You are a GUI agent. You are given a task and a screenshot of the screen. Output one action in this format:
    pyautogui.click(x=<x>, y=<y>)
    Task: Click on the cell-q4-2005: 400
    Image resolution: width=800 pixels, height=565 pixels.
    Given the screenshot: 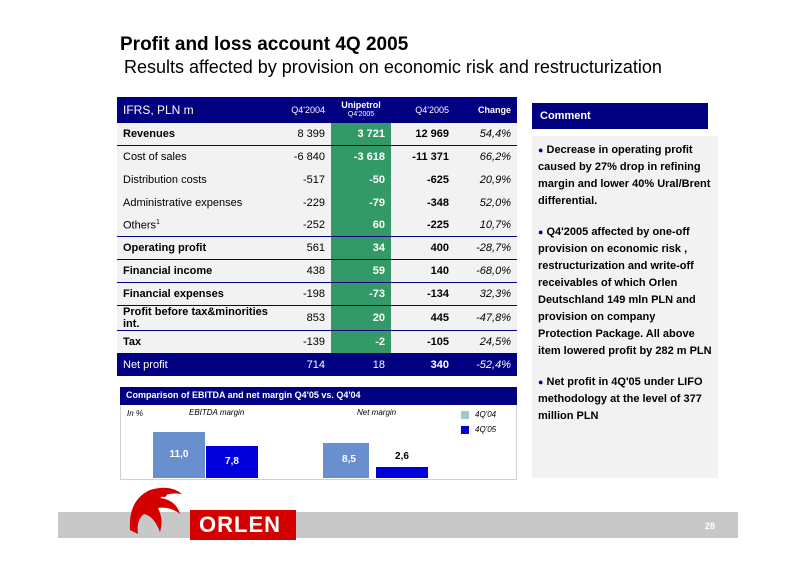 What is the action you would take?
    pyautogui.click(x=423, y=248)
    